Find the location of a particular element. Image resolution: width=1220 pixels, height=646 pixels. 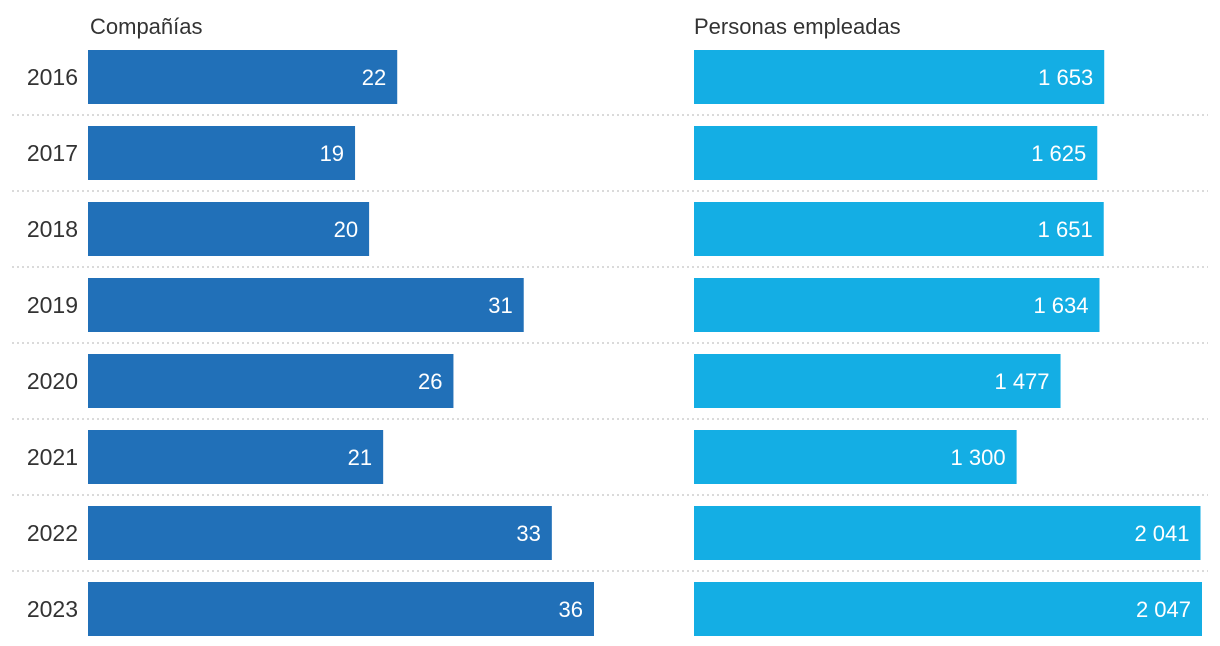

bar-personas-2016 is located at coordinates (899, 77).